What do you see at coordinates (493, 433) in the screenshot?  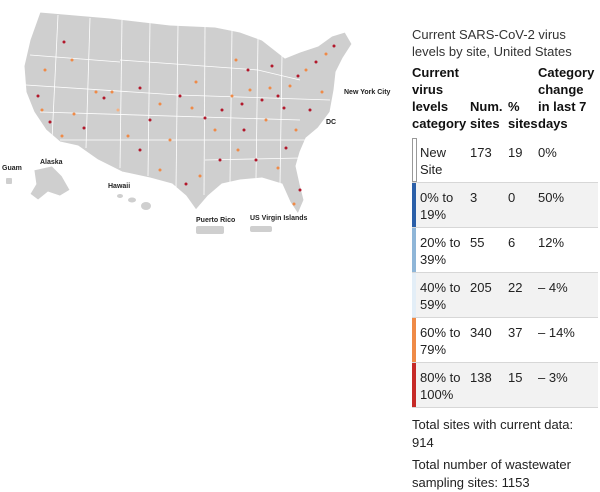 I see `total-current-sites: Total sites with current data: 914` at bounding box center [493, 433].